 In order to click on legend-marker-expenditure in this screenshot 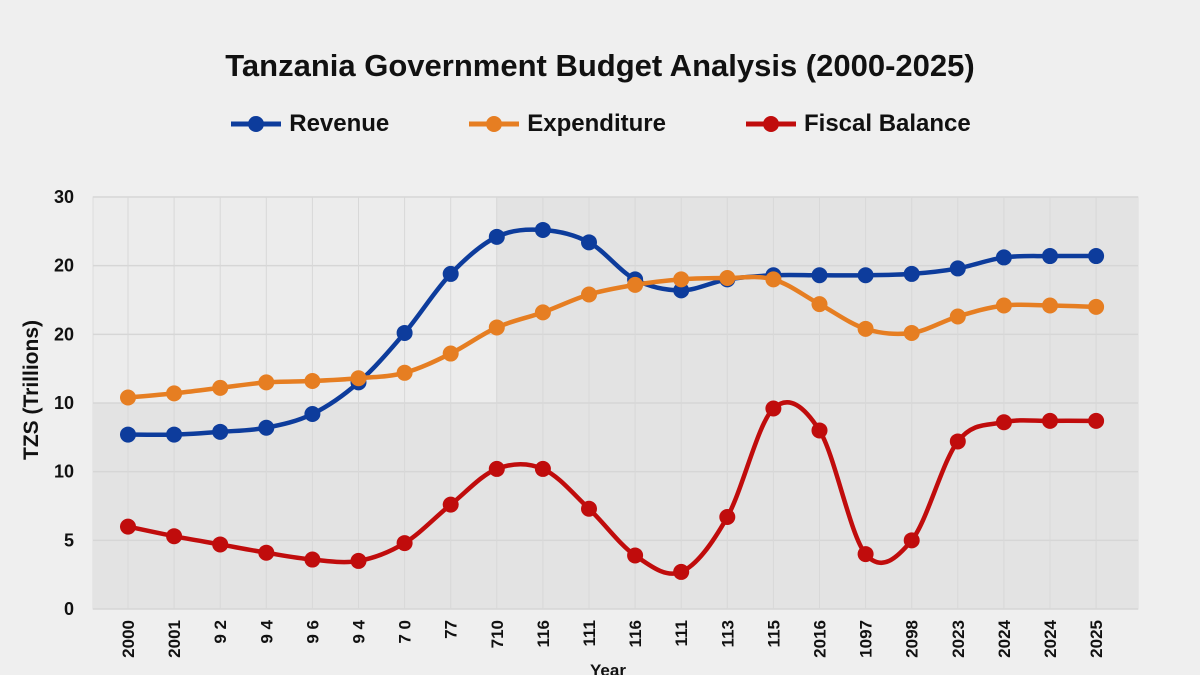, I will do `click(494, 124)`.